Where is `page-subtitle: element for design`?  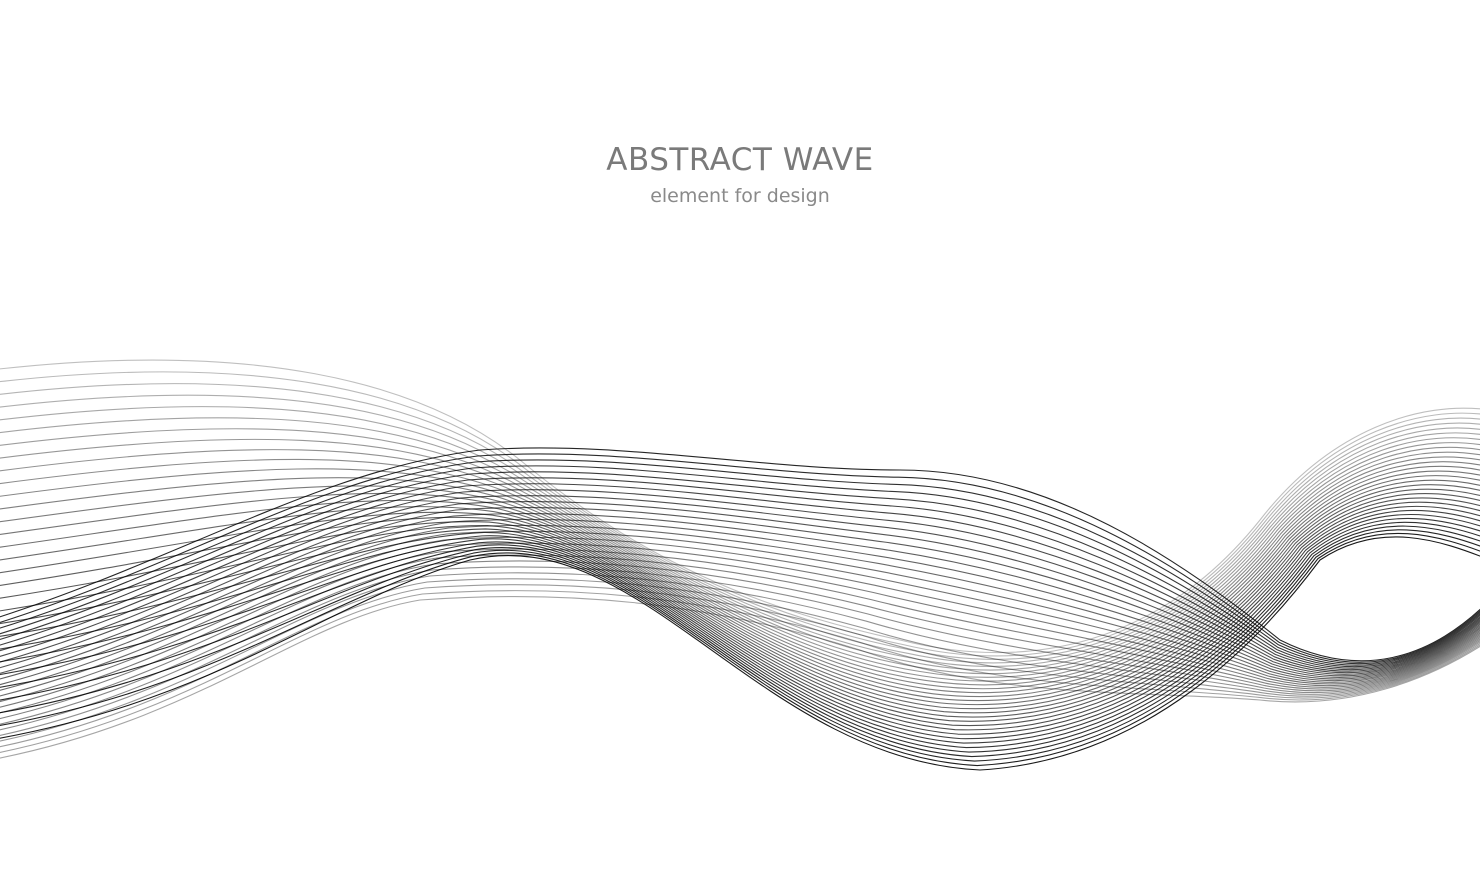 page-subtitle: element for design is located at coordinates (740, 196).